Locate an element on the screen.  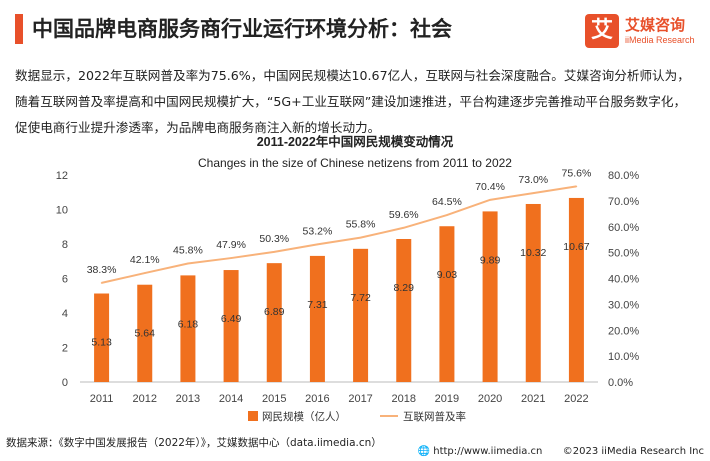
y-right-tick-label: 70.0% is located at coordinates (623, 202).